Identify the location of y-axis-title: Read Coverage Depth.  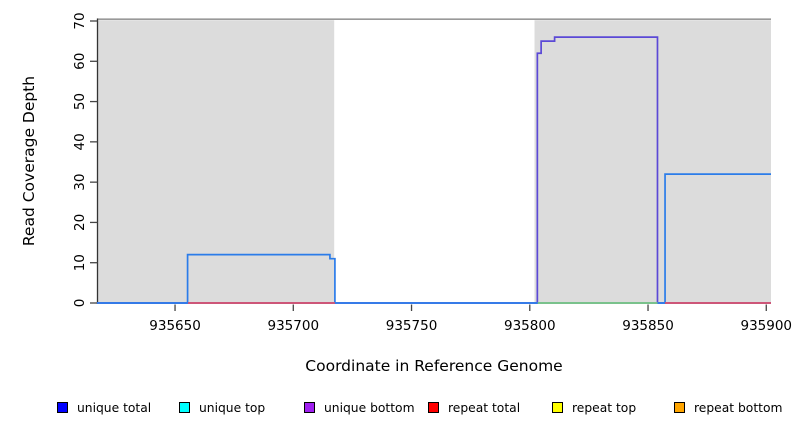
(29, 161).